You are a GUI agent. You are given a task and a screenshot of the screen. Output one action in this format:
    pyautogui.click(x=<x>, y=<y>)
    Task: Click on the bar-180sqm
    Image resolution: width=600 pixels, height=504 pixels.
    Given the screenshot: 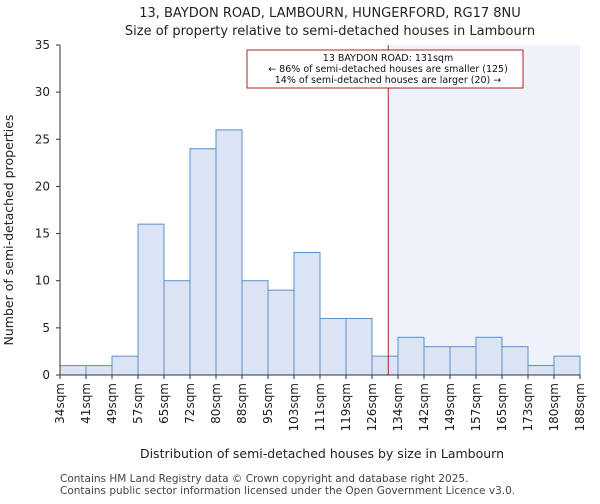 What is the action you would take?
    pyautogui.click(x=567, y=365)
    